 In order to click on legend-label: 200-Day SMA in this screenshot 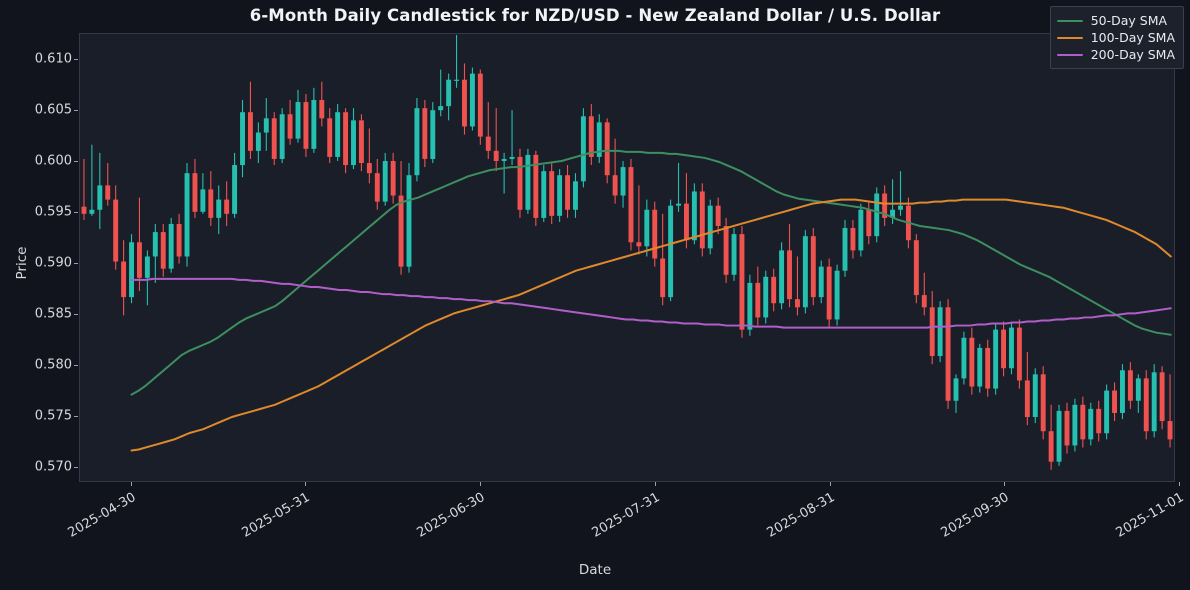, I will do `click(1132, 54)`.